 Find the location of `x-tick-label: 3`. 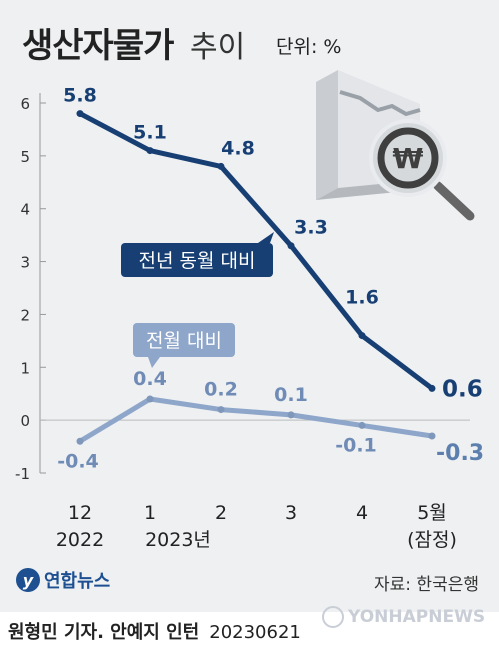

x-tick-label: 3 is located at coordinates (291, 513).